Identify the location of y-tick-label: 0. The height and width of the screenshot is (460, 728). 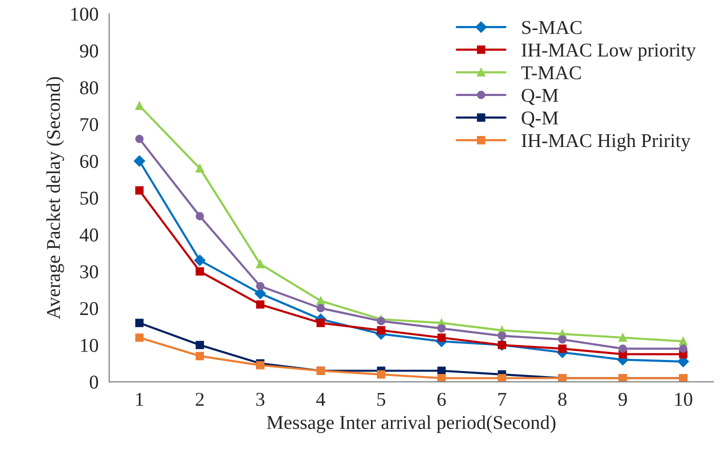
(94, 382).